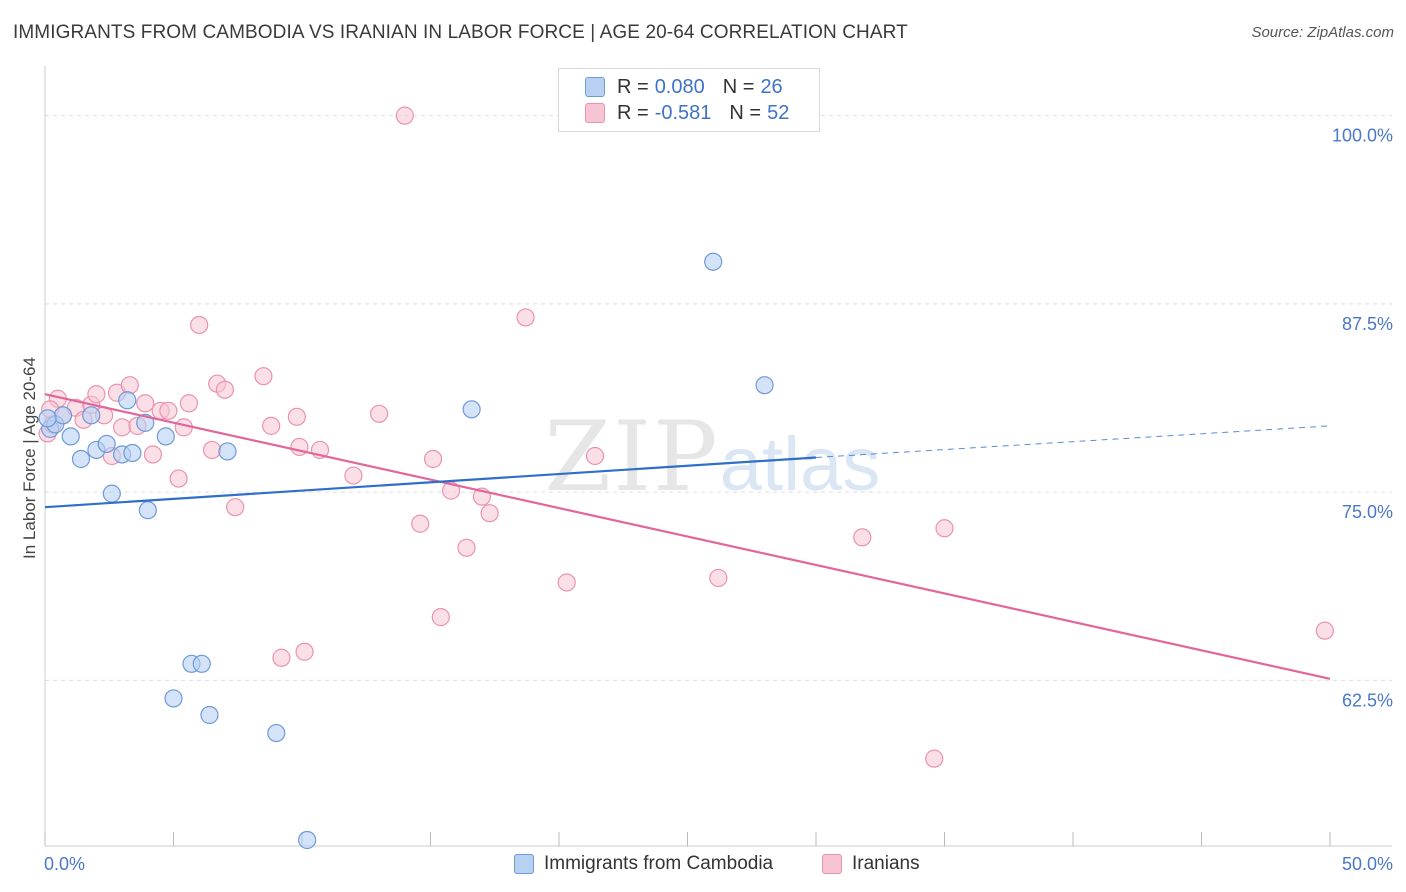  I want to click on legend-row-iranians: R = -0.581 N = 52, so click(687, 113).